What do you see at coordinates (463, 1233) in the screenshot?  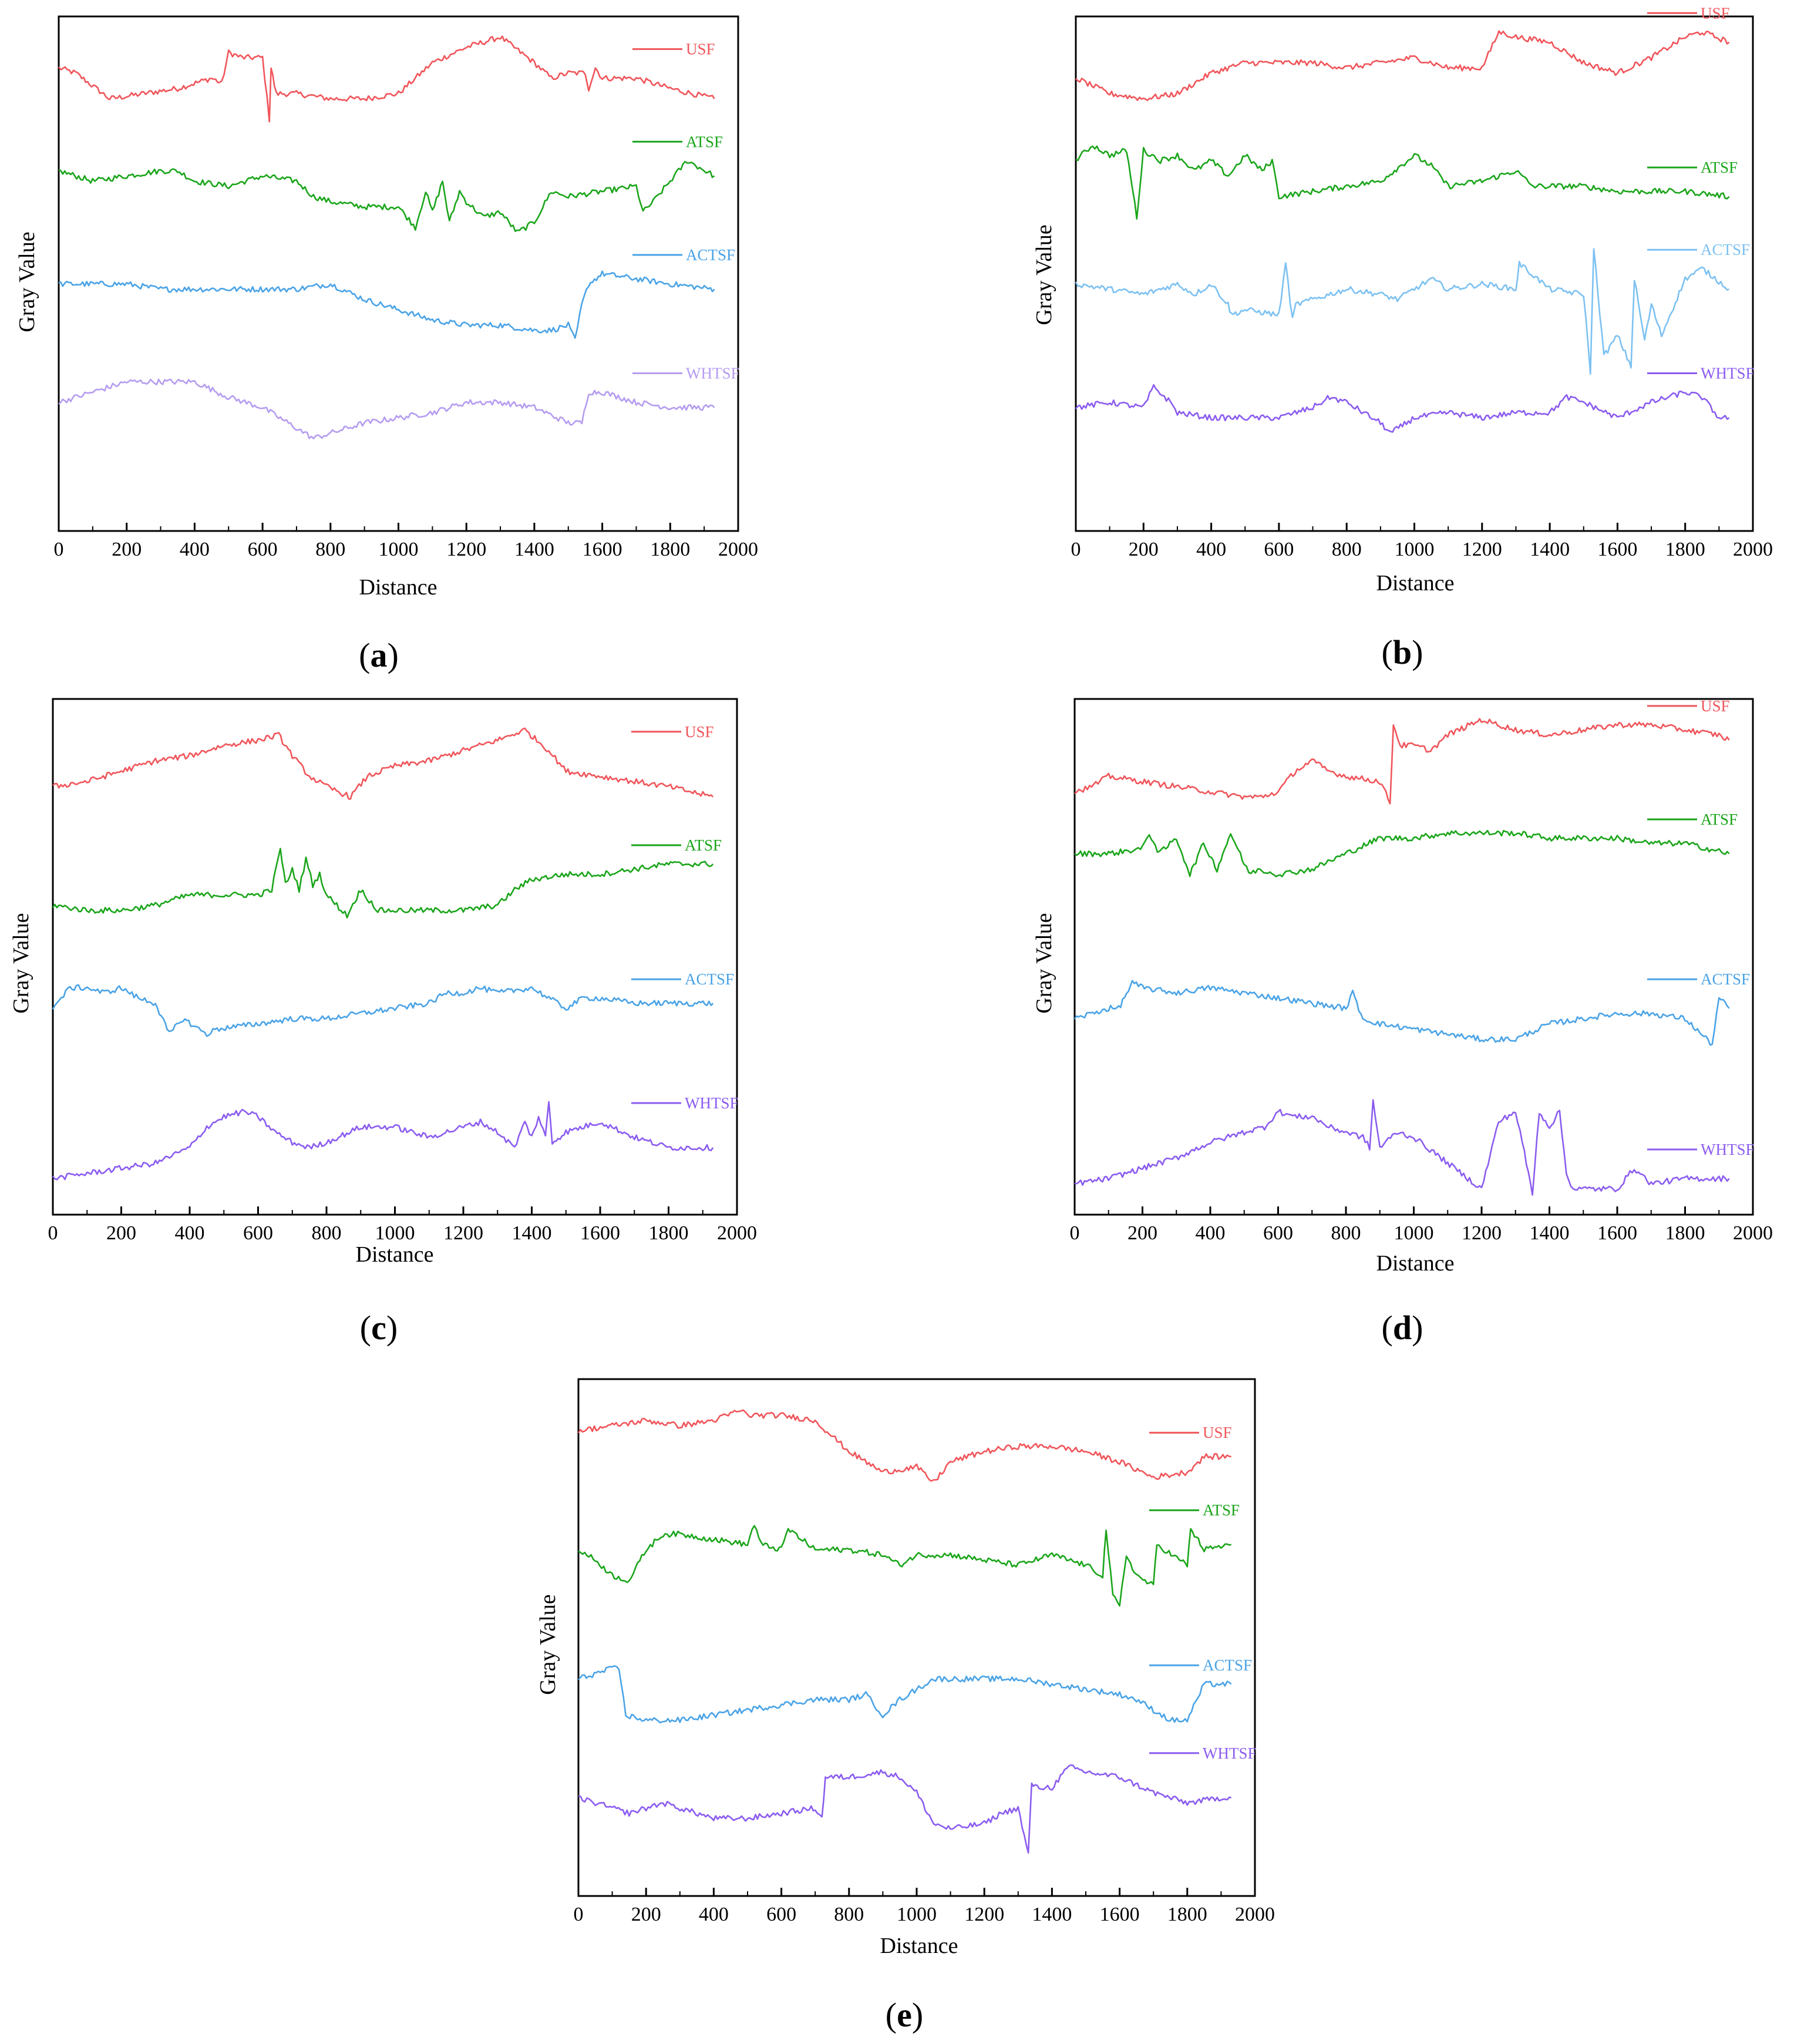 I see `x-tick-label-c-1200: 1200` at bounding box center [463, 1233].